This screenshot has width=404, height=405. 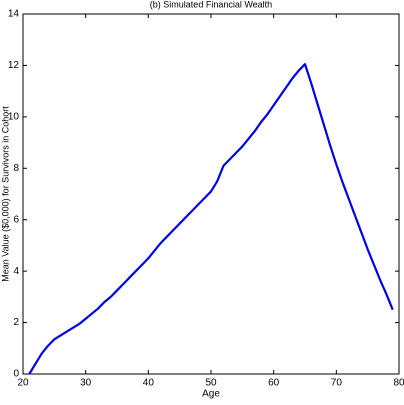 I want to click on y-tick-label: 6, so click(x=16, y=219).